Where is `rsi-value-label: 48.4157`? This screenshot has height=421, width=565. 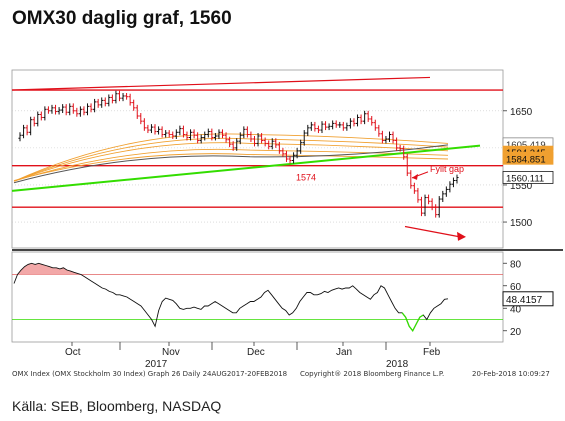
rsi-value-label: 48.4157 is located at coordinates (524, 300).